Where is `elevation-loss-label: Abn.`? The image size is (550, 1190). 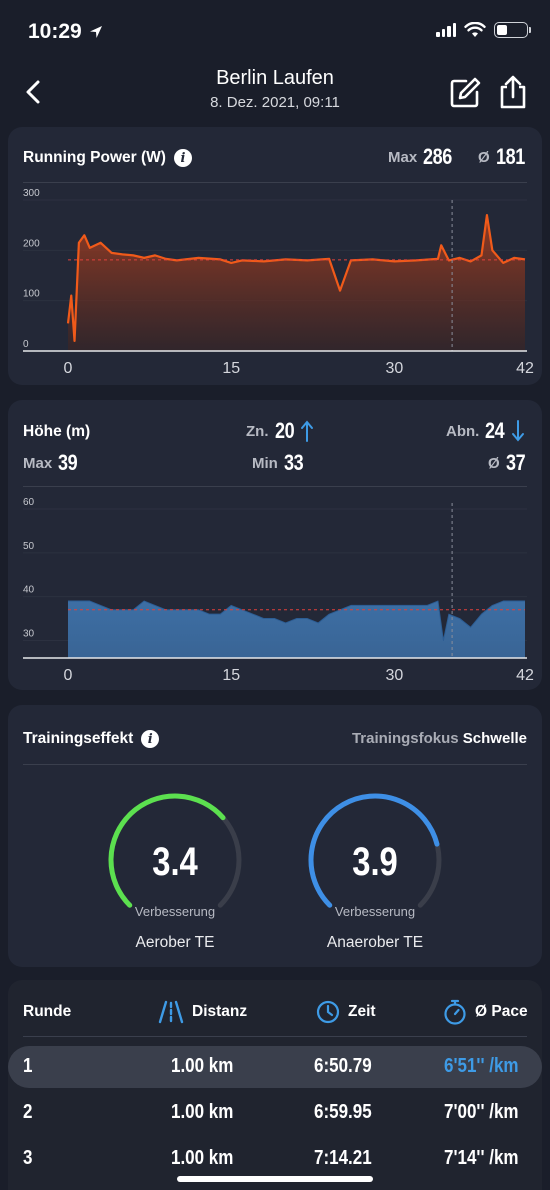
elevation-loss-label: Abn. is located at coordinates (463, 431).